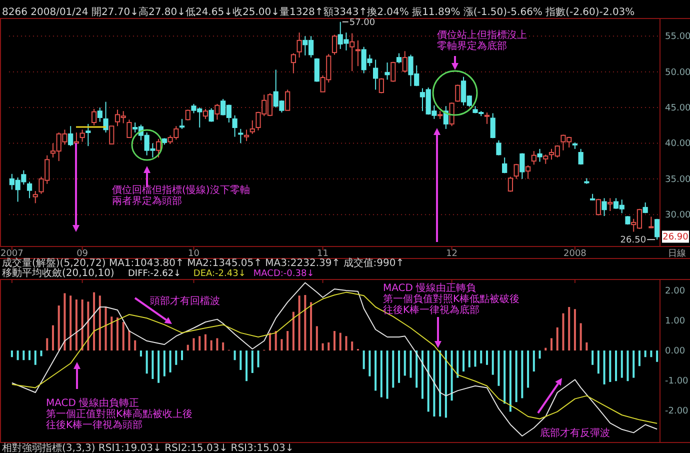 The height and width of the screenshot is (453, 690). I want to click on x-tick-label: 2007, so click(12, 254).